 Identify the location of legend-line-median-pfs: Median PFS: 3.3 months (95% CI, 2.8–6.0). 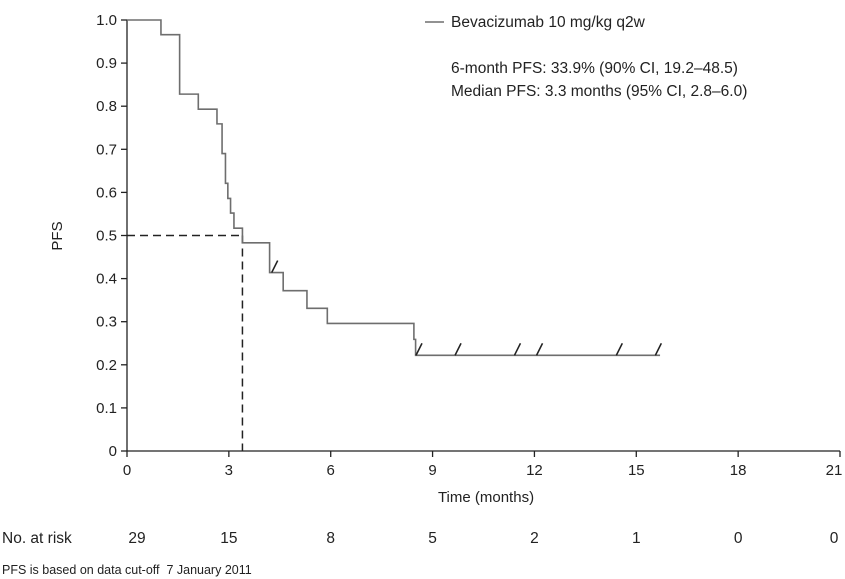
(599, 91).